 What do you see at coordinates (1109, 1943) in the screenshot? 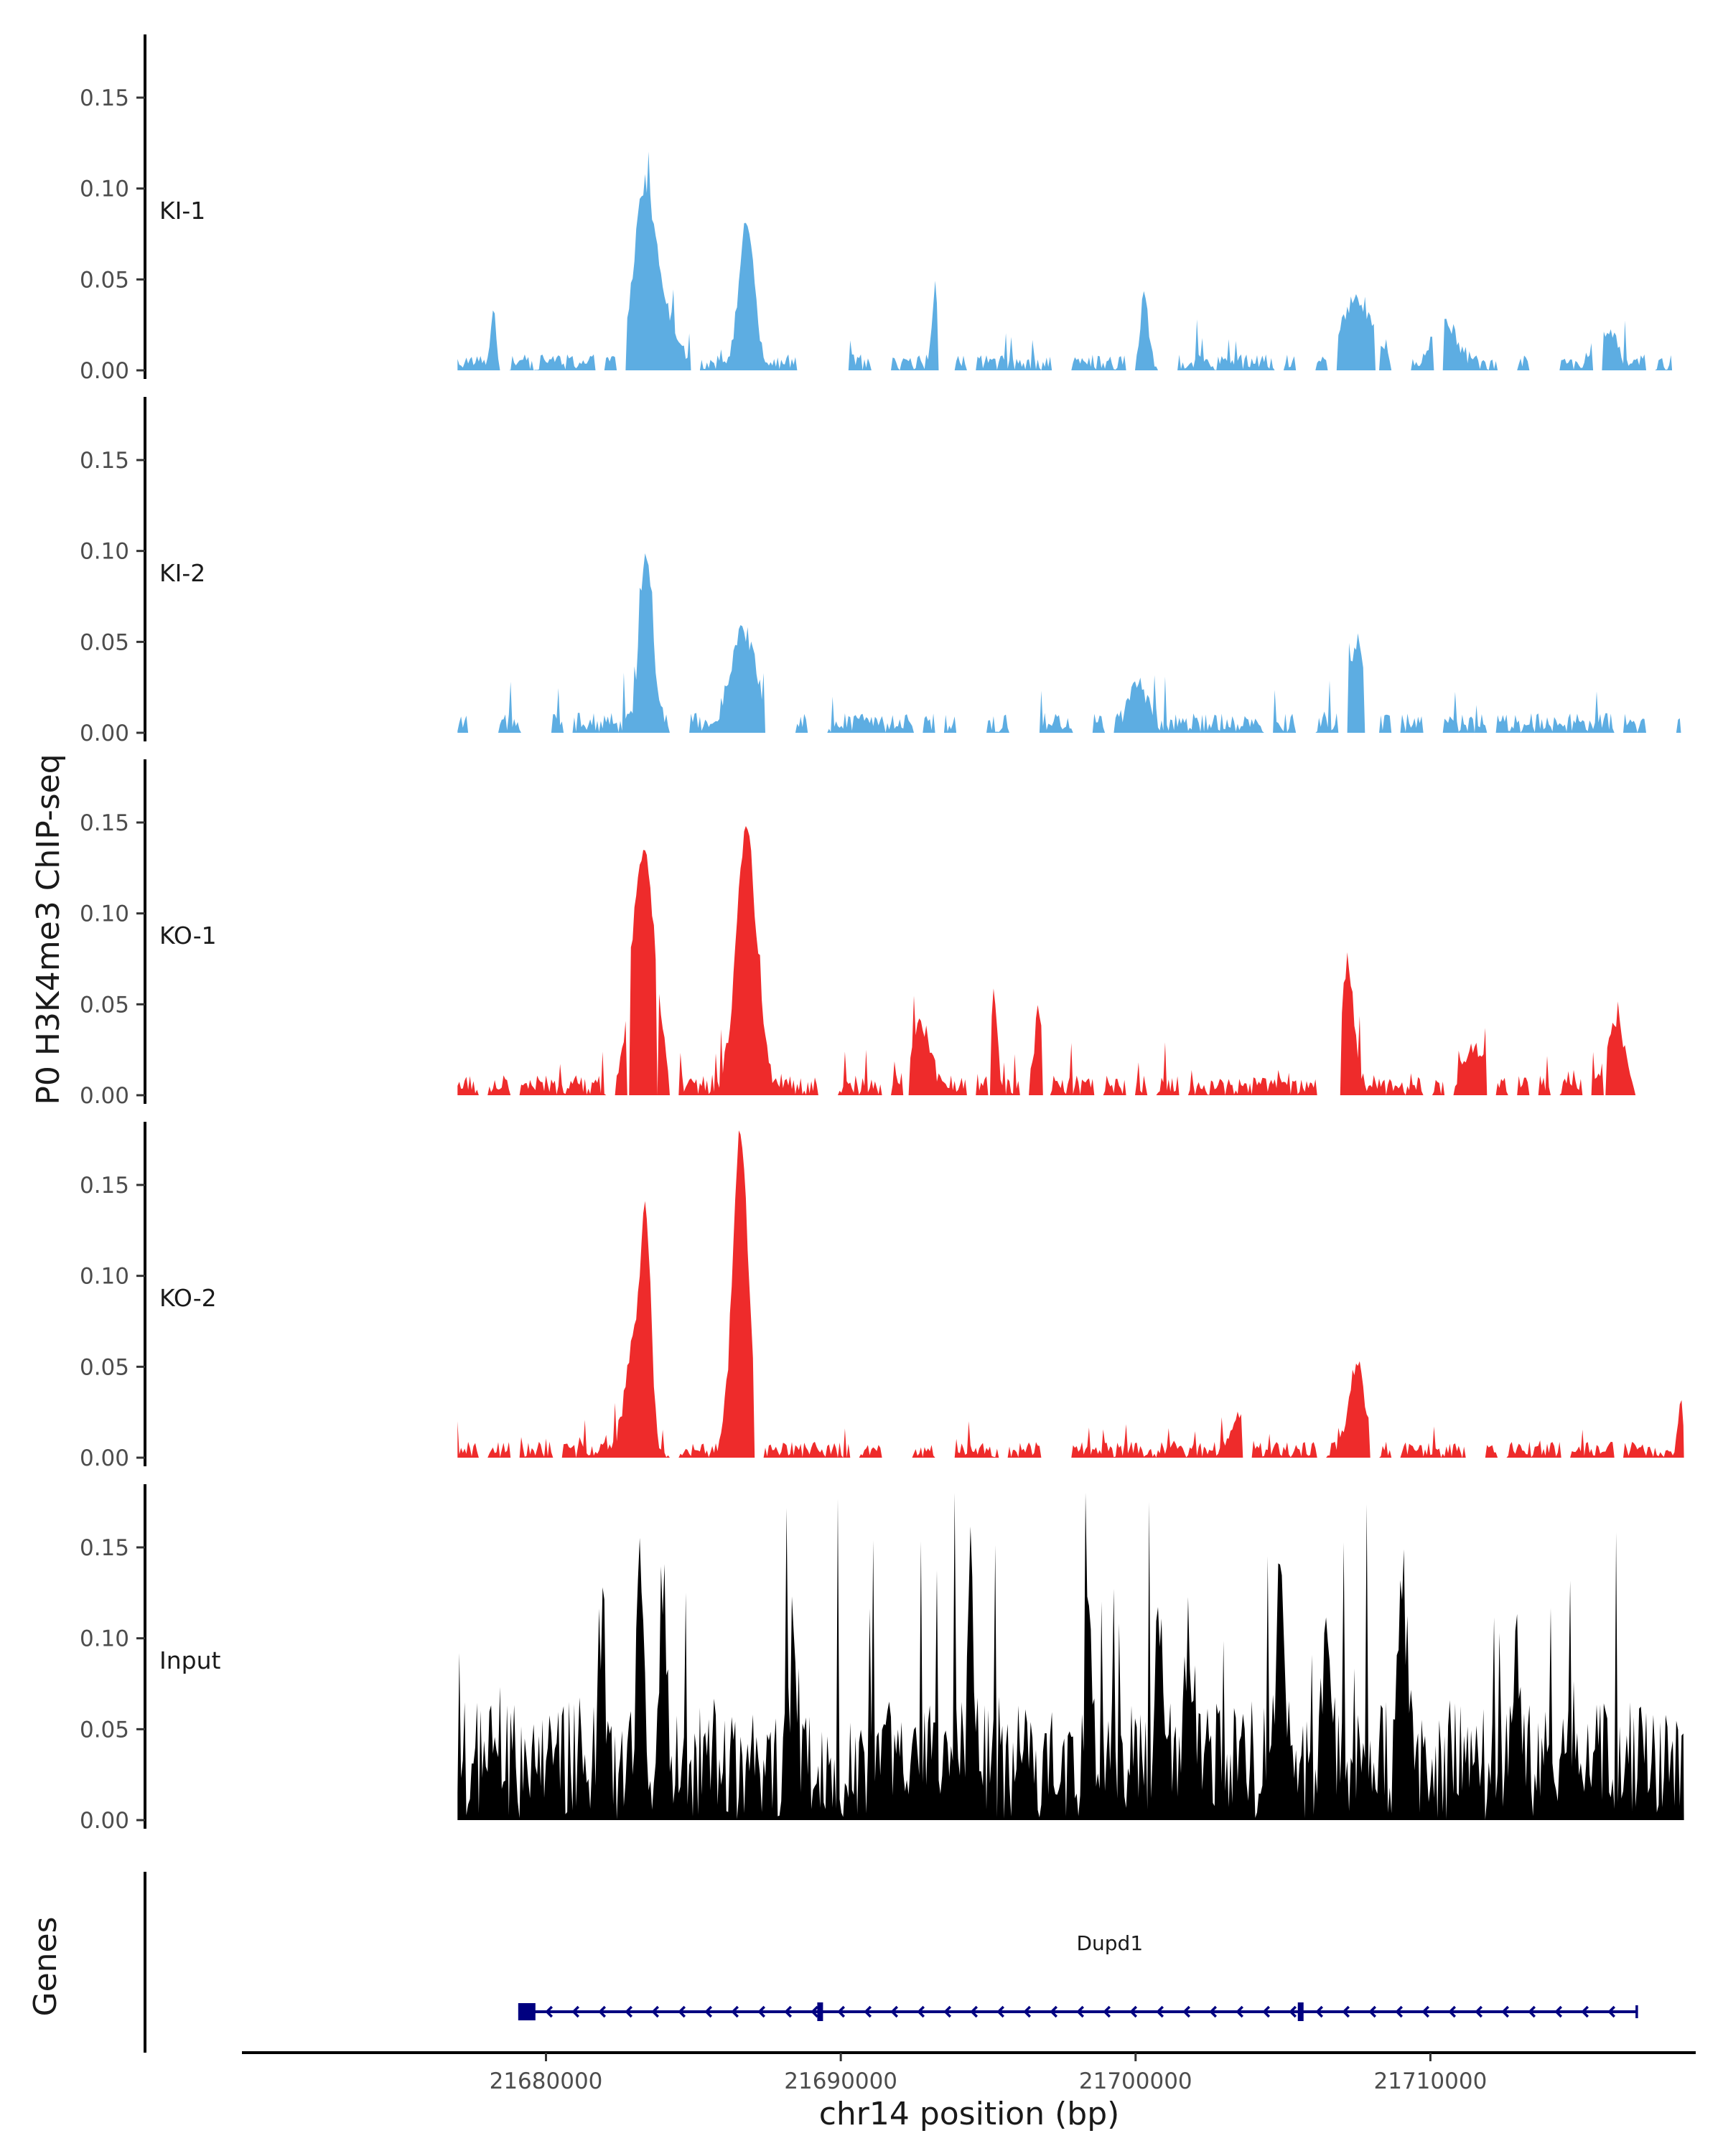
I see `gene-label: Dupd1` at bounding box center [1109, 1943].